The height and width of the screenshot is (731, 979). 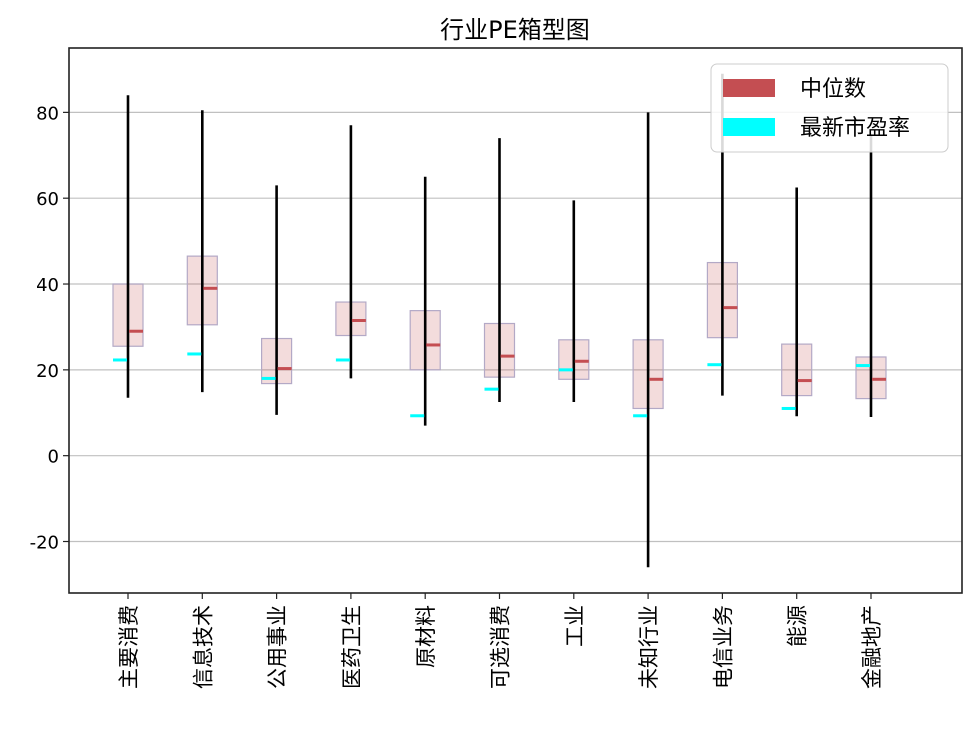 What do you see at coordinates (723, 647) in the screenshot?
I see `xtick-label: 电信业务` at bounding box center [723, 647].